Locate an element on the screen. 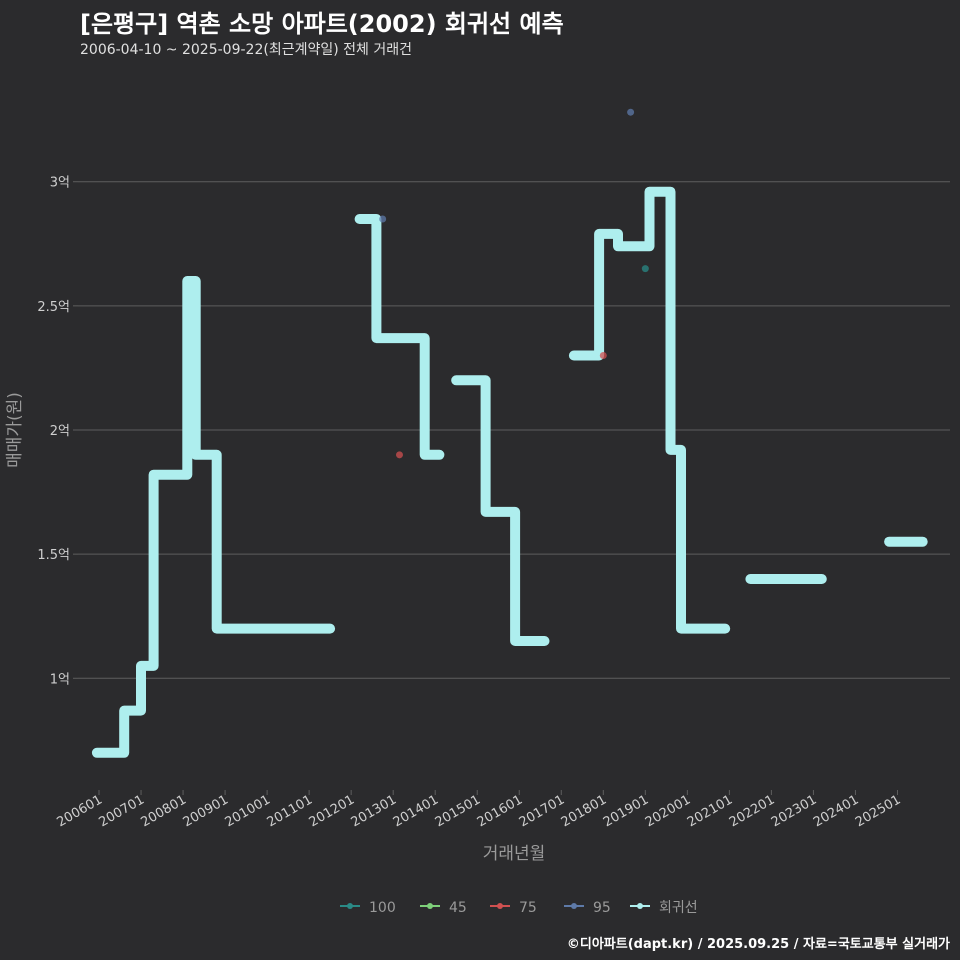 This screenshot has height=960, width=960. x-tick-label: 200701 is located at coordinates (122, 811).